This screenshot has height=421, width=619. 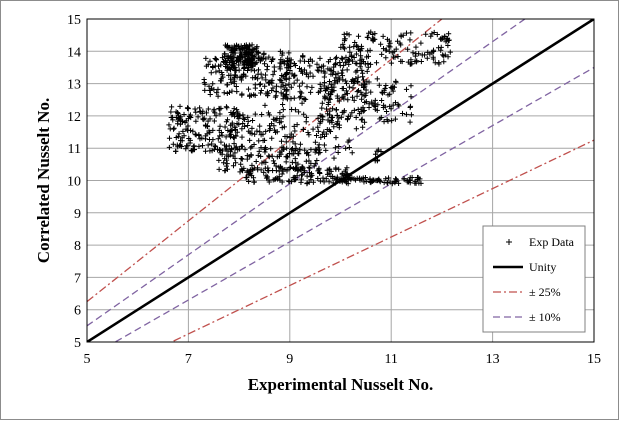 I want to click on y-tick-label: 8, so click(x=77, y=246).